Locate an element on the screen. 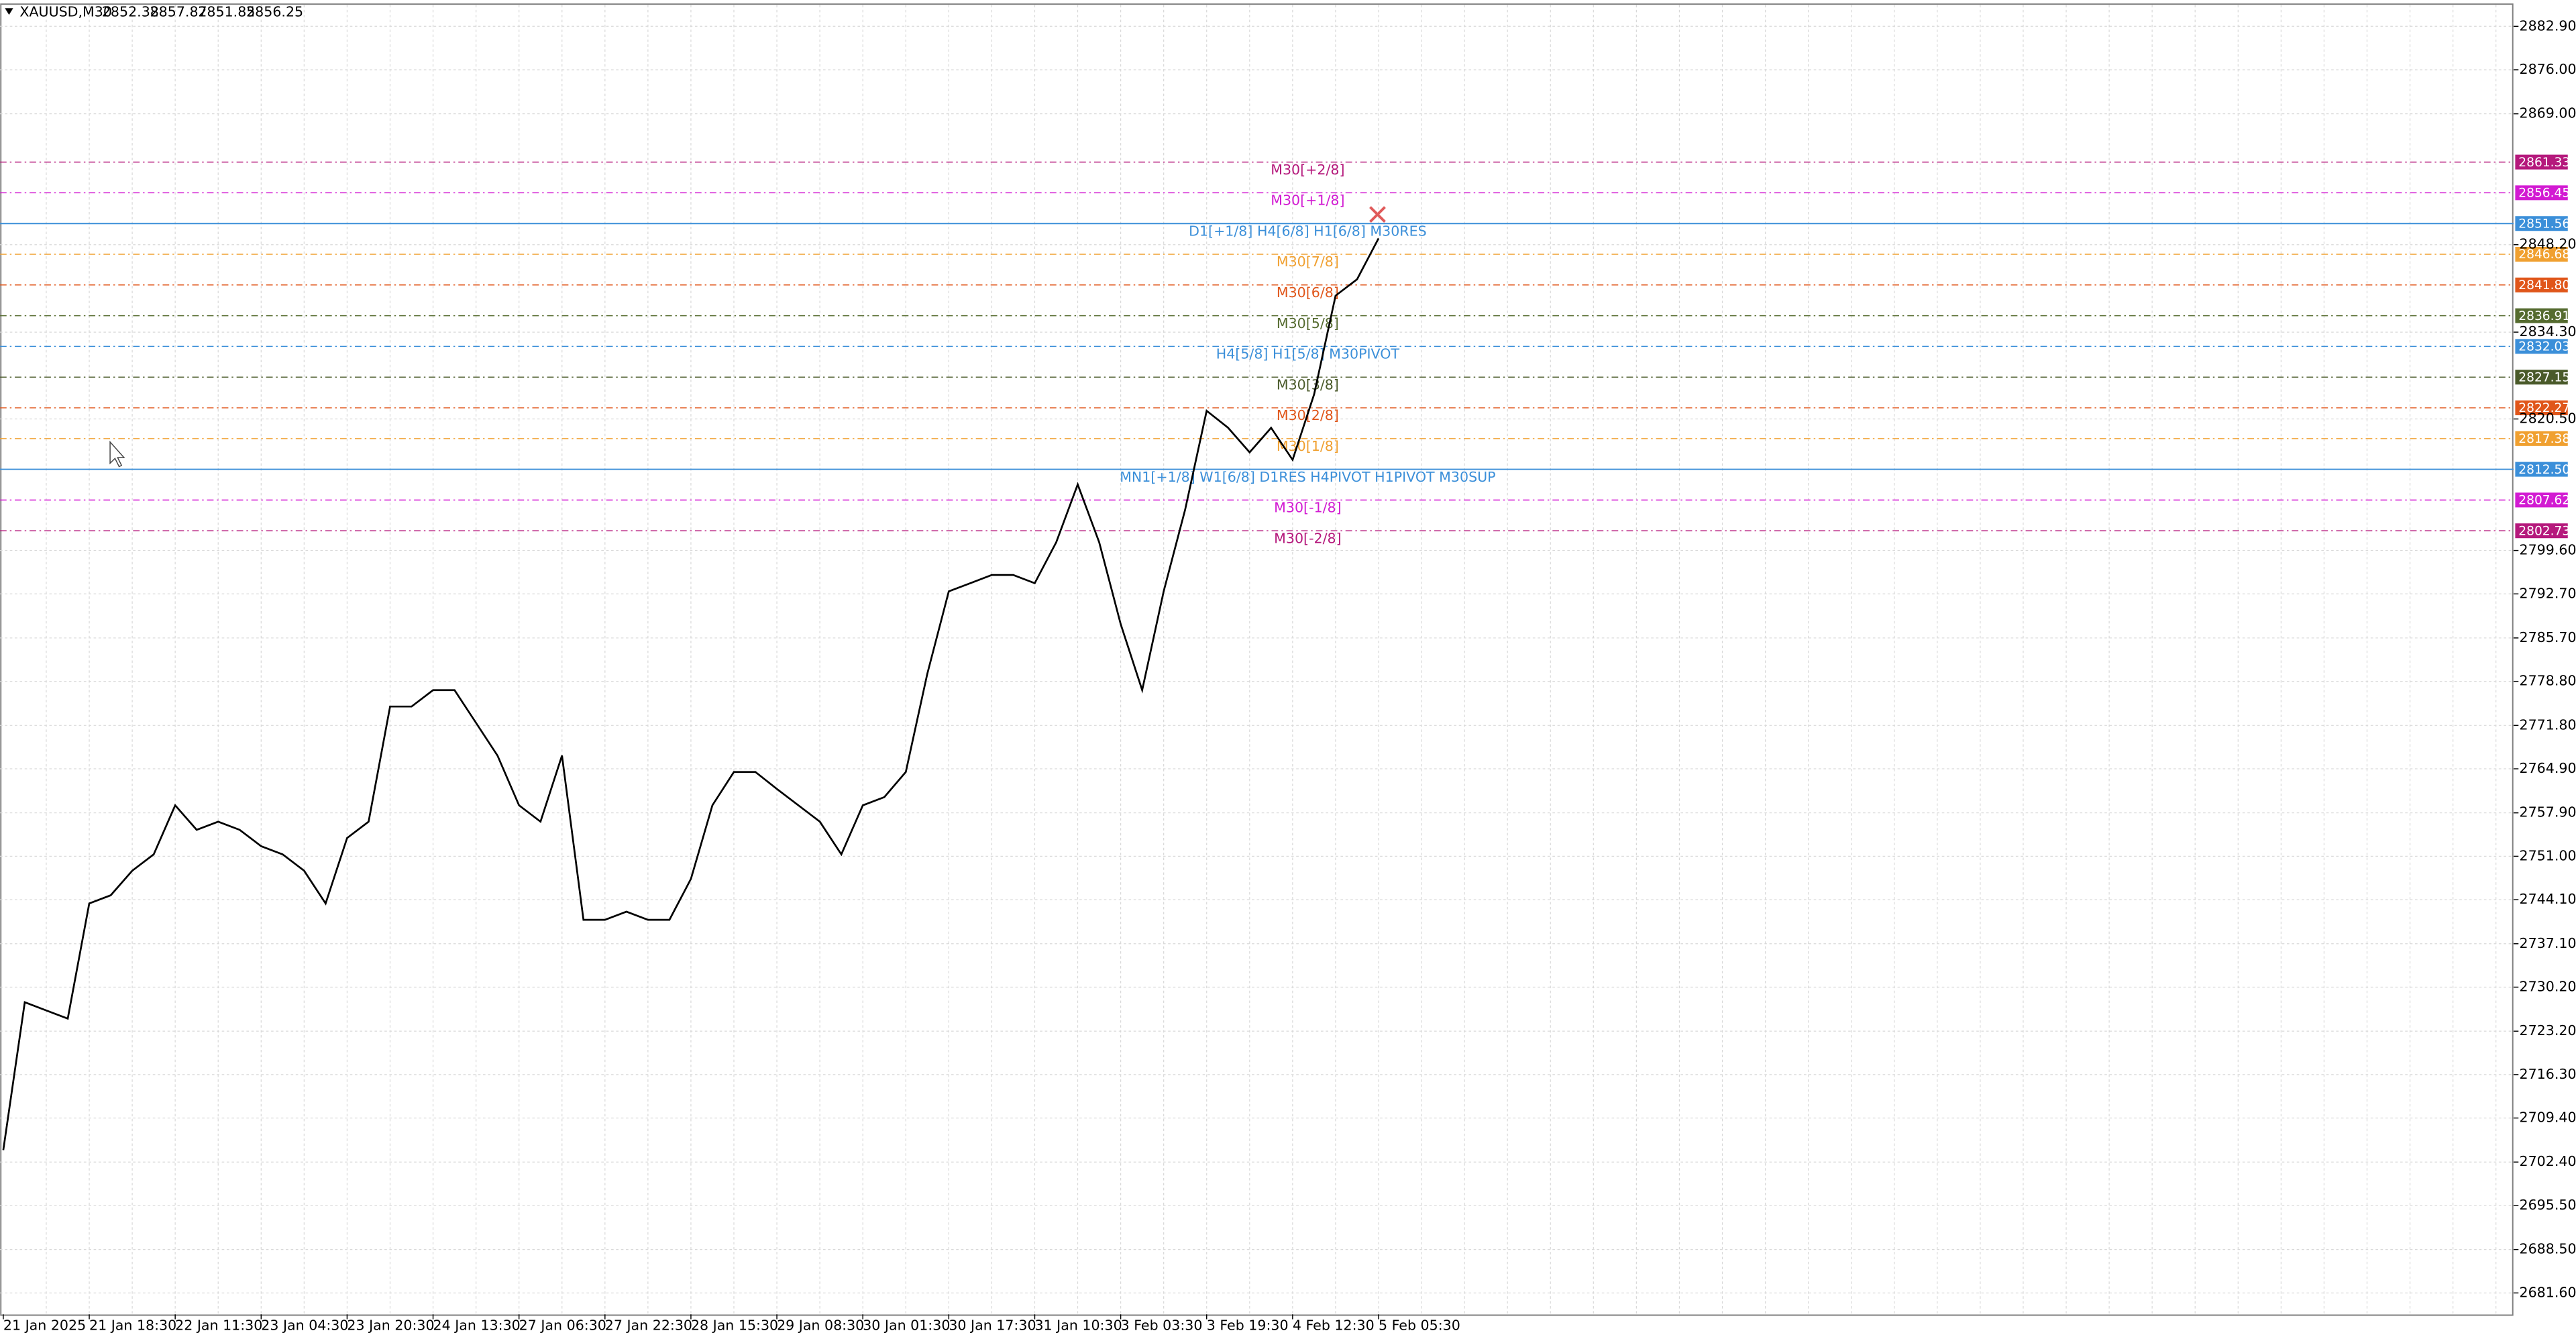 Image resolution: width=2576 pixels, height=1339 pixels. level-label: M30[-2/8] is located at coordinates (1307, 538).